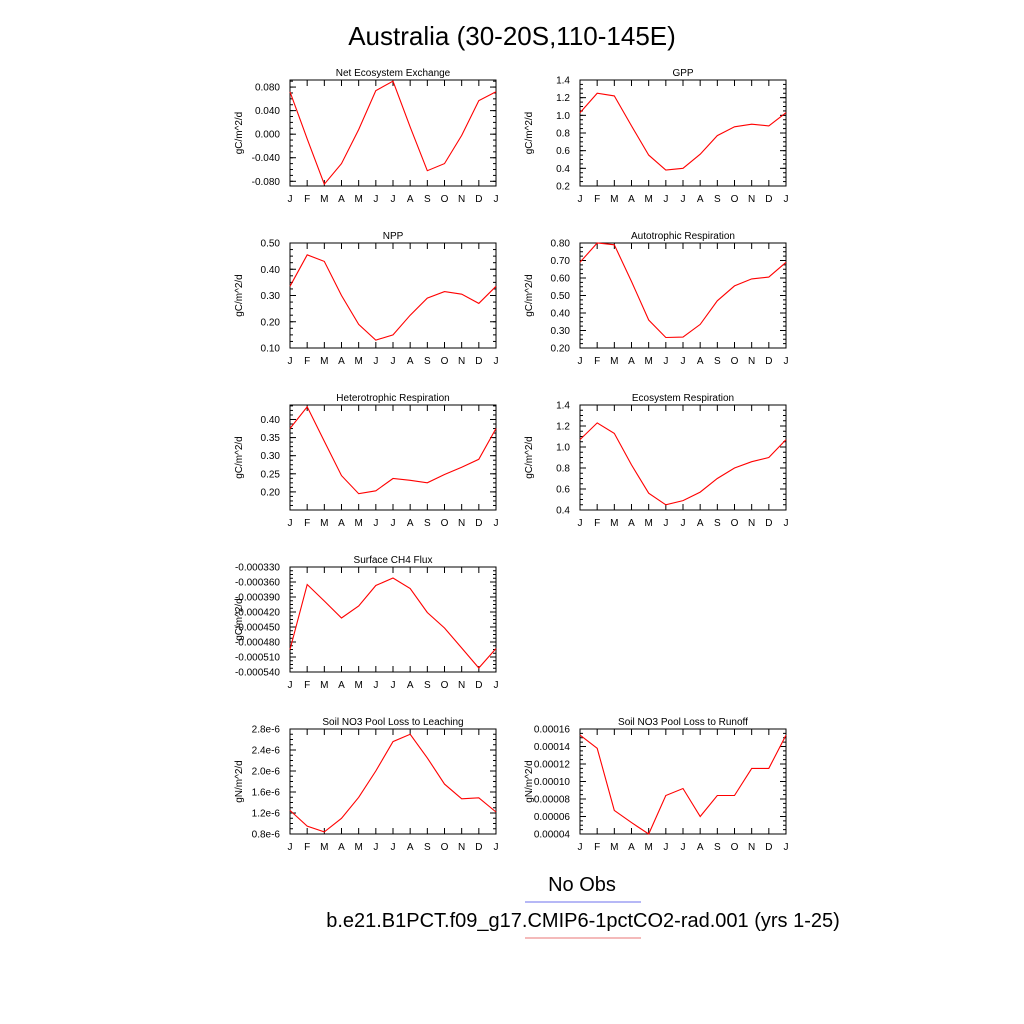  I want to click on y-tick-label: 1.6e-6, so click(266, 793).